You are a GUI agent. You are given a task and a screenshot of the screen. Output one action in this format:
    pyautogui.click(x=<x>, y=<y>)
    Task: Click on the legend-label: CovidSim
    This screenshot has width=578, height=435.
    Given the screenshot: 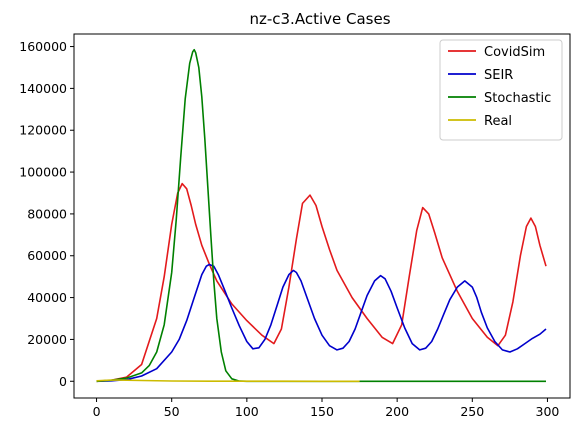 What is the action you would take?
    pyautogui.click(x=514, y=52)
    